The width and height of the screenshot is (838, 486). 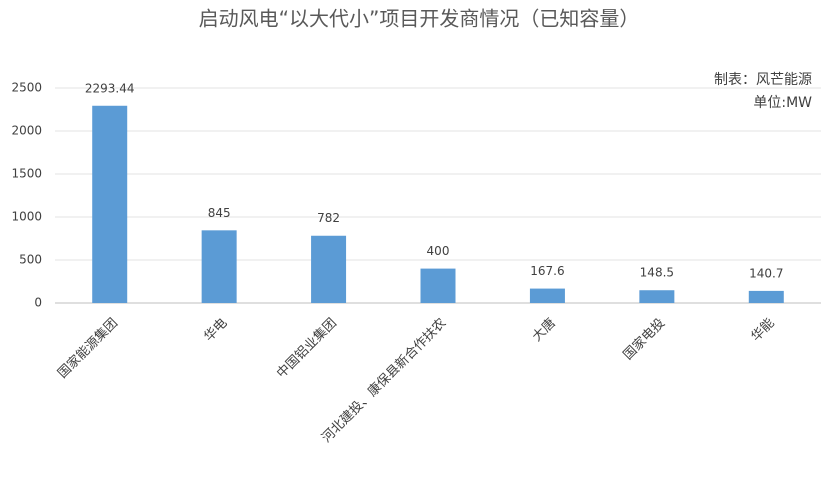 I want to click on data-label: 782, so click(x=328, y=218).